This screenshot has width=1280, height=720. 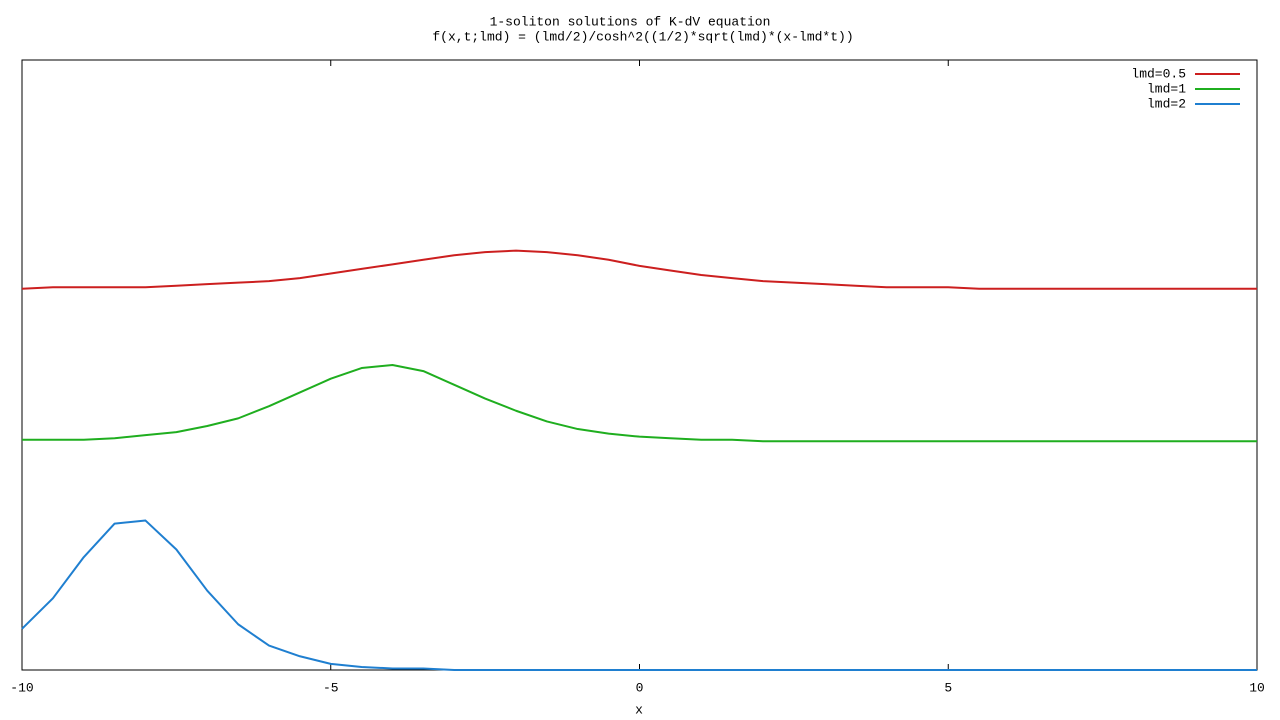 What do you see at coordinates (639, 709) in the screenshot?
I see `x-axis-label: x` at bounding box center [639, 709].